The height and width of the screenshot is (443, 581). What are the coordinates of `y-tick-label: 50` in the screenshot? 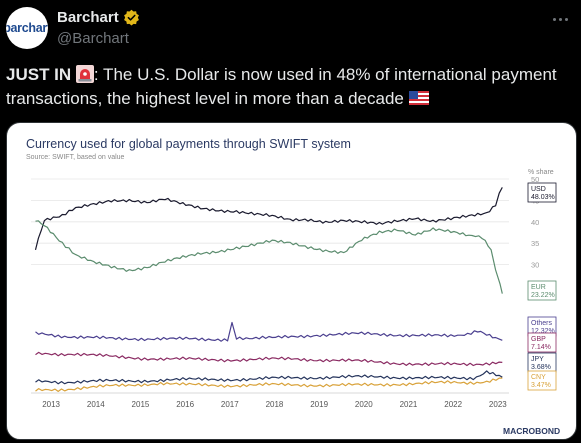 It's located at (535, 179).